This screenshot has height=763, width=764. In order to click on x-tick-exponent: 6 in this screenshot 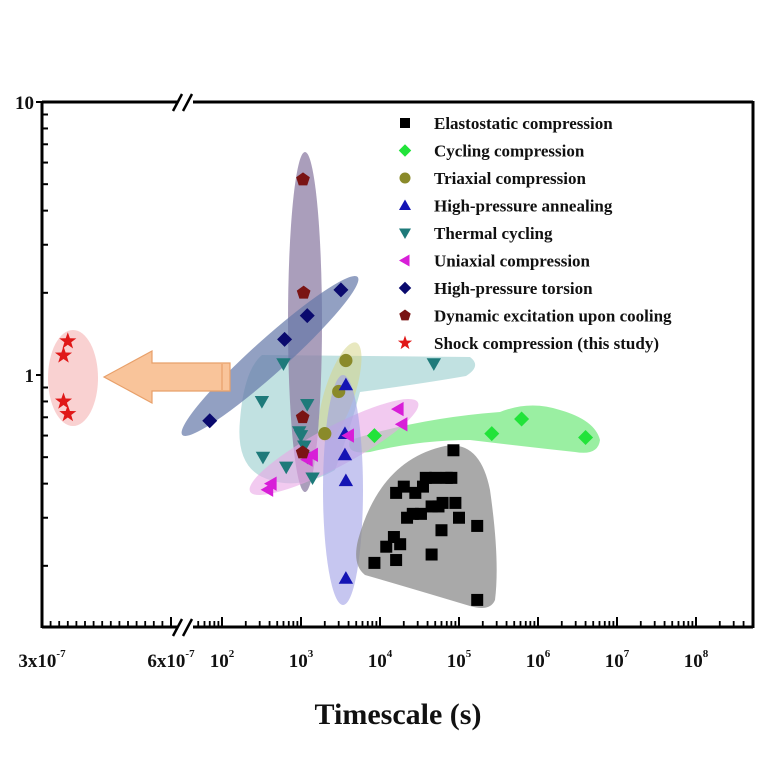, I will do `click(548, 654)`.